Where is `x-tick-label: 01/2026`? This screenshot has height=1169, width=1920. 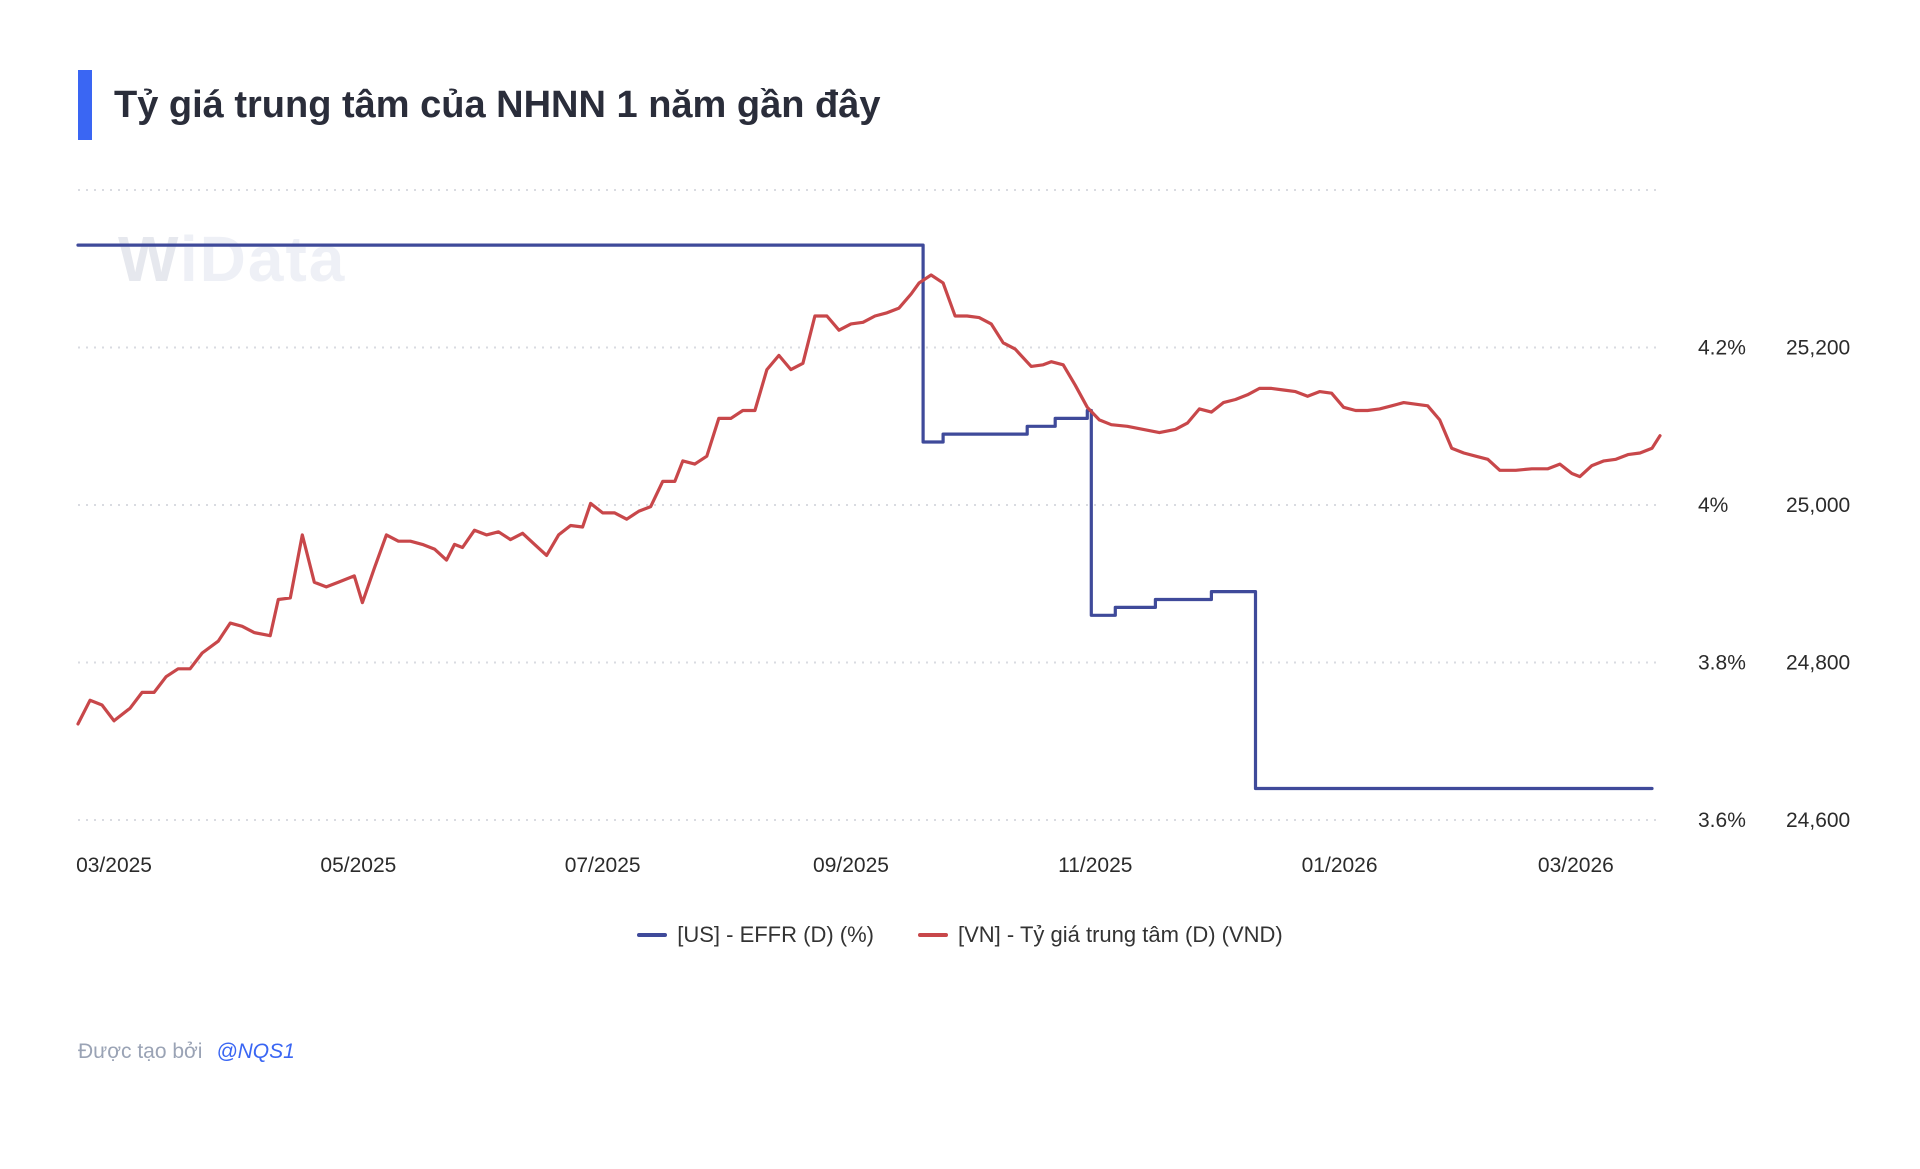 x-tick-label: 01/2026 is located at coordinates (1340, 865).